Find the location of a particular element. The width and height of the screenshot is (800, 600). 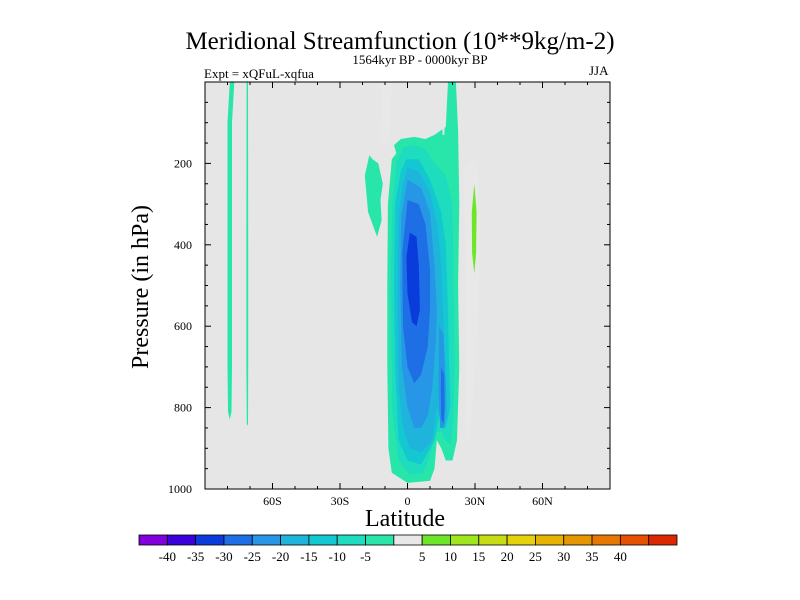

y-tick-label: 800 is located at coordinates (183, 408).